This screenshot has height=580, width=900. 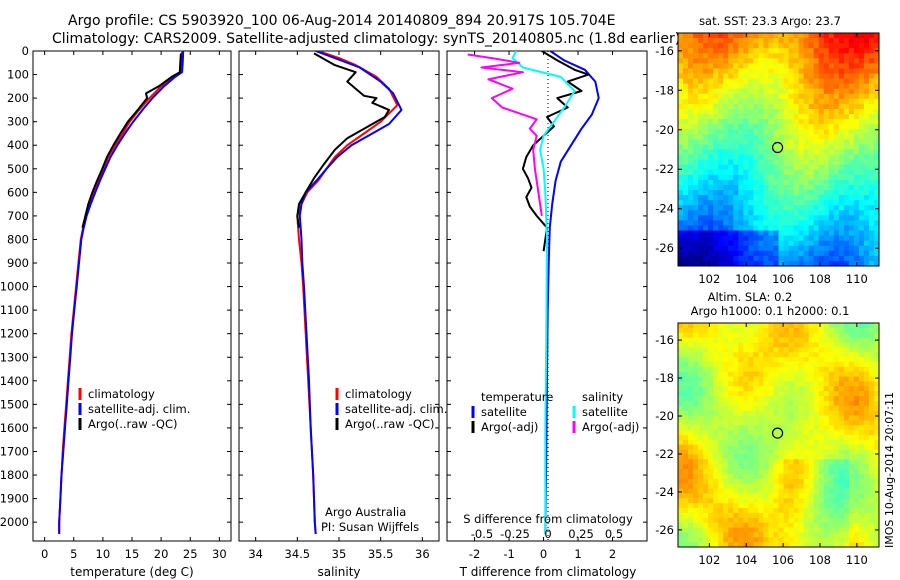 I want to click on x-tick-label: 15, so click(x=132, y=554).